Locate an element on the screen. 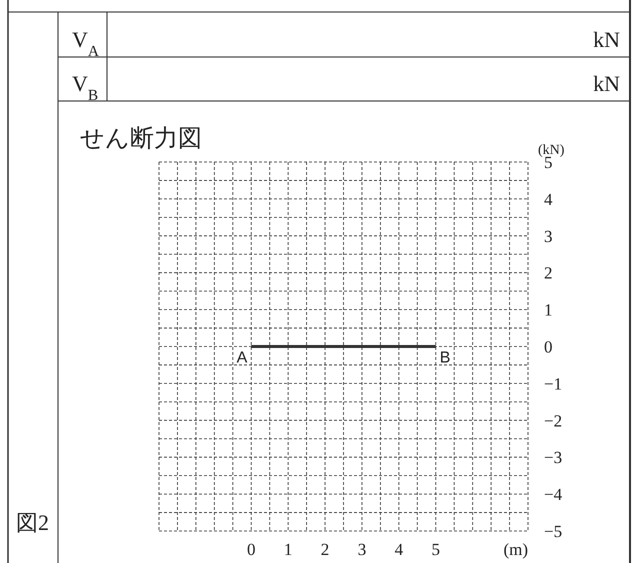  y-tick-label: −1 is located at coordinates (553, 384).